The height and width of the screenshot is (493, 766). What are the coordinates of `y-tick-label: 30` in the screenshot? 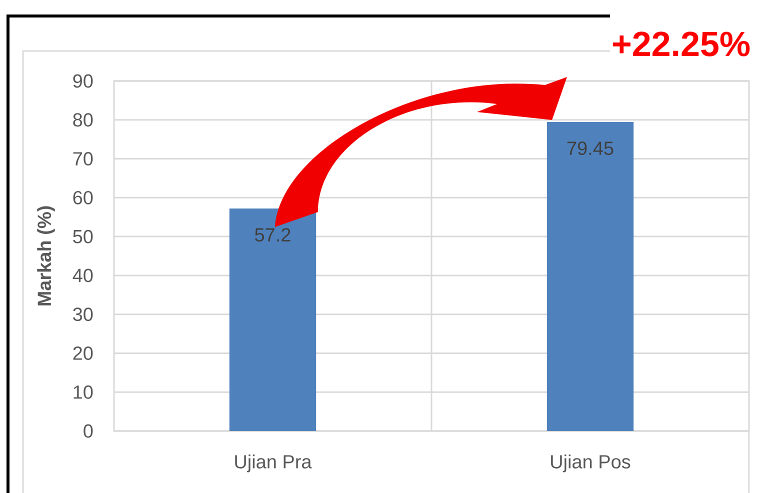 It's located at (83, 315).